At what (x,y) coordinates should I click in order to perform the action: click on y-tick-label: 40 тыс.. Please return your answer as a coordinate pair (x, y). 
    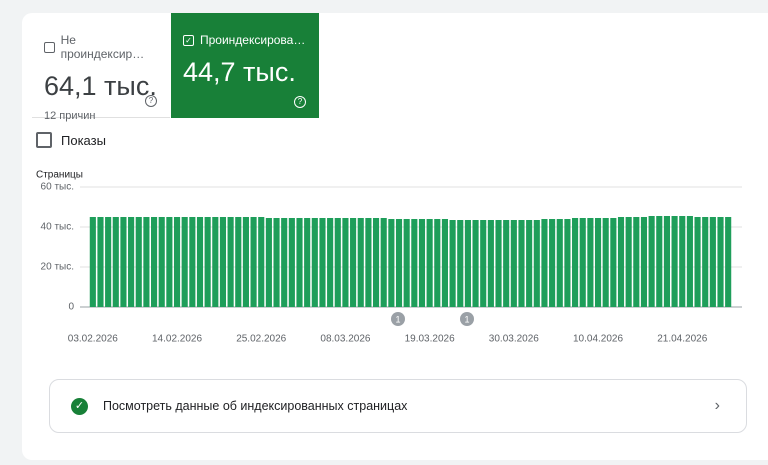
    Looking at the image, I should click on (57, 227).